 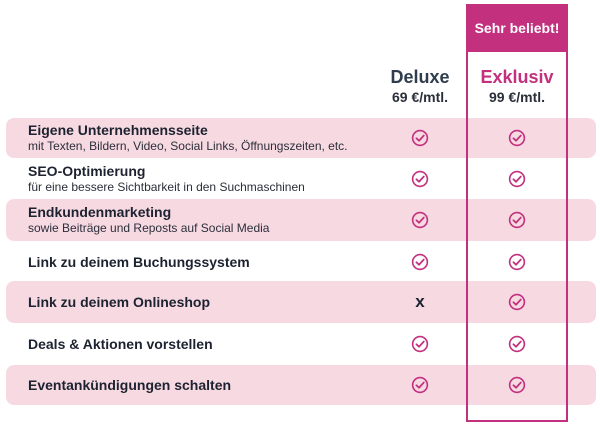 I want to click on feature-label: Link zu deinem Buchungssystem, so click(x=139, y=262).